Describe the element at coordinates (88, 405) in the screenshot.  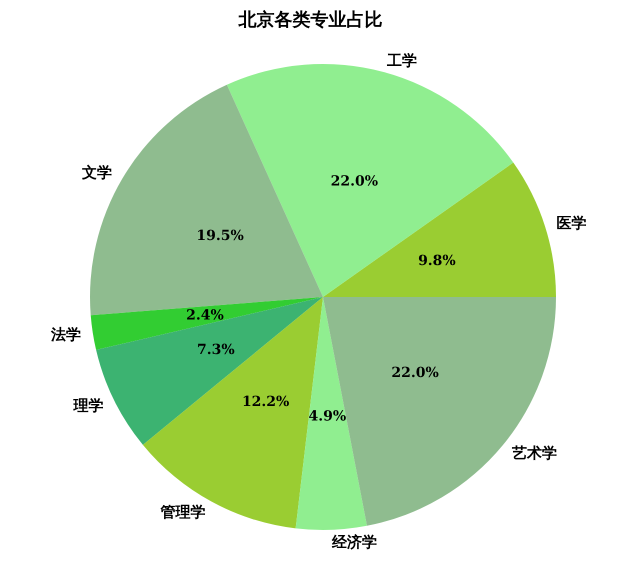
I see `slice-label: 理学` at that location.